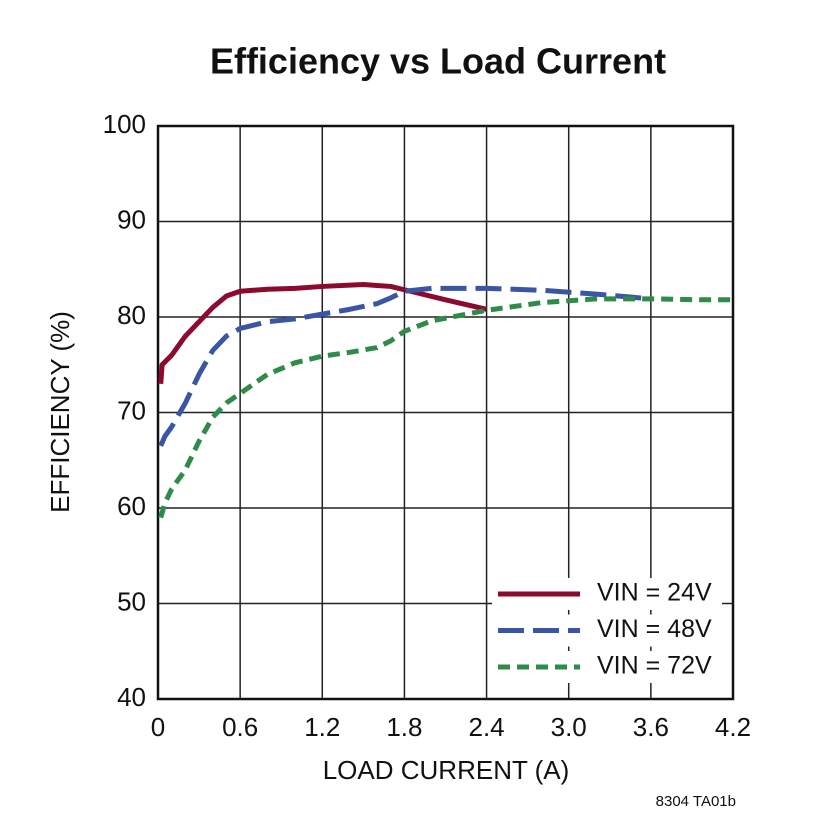  I want to click on y-tick-label: 40, so click(131, 697).